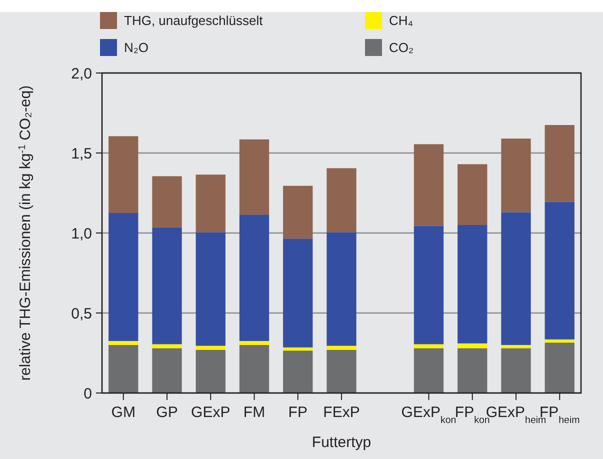 This screenshot has height=459, width=603. Describe the element at coordinates (210, 412) in the screenshot. I see `x-tick-label: GExP` at that location.